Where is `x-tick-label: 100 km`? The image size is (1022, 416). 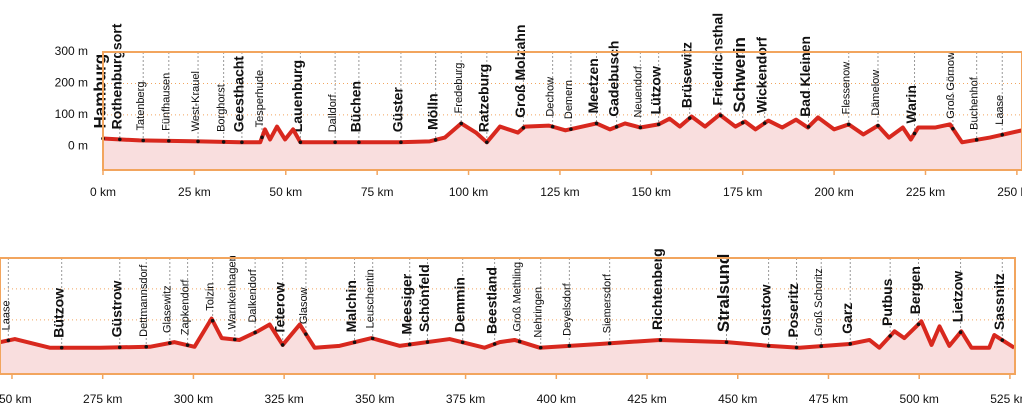 x-tick-label: 100 km is located at coordinates (468, 192).